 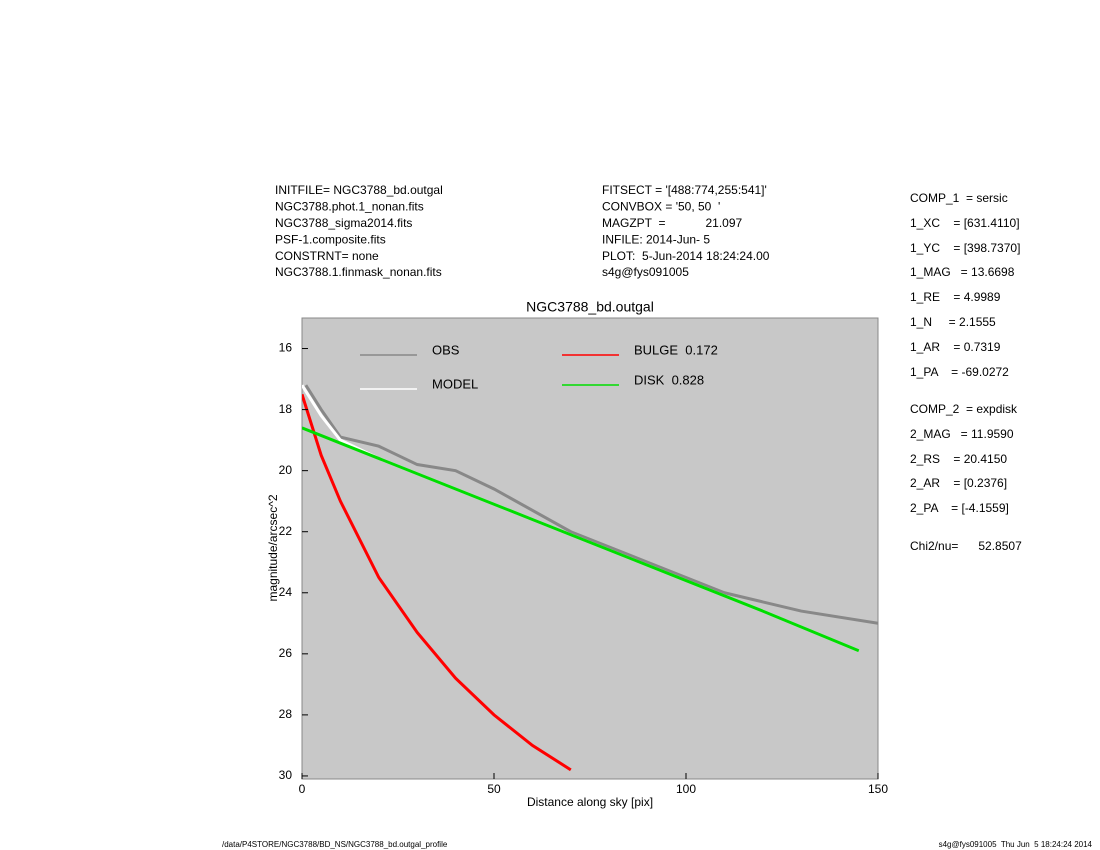 I want to click on fit-parameter: COMP_2 = expdisk, so click(x=964, y=409).